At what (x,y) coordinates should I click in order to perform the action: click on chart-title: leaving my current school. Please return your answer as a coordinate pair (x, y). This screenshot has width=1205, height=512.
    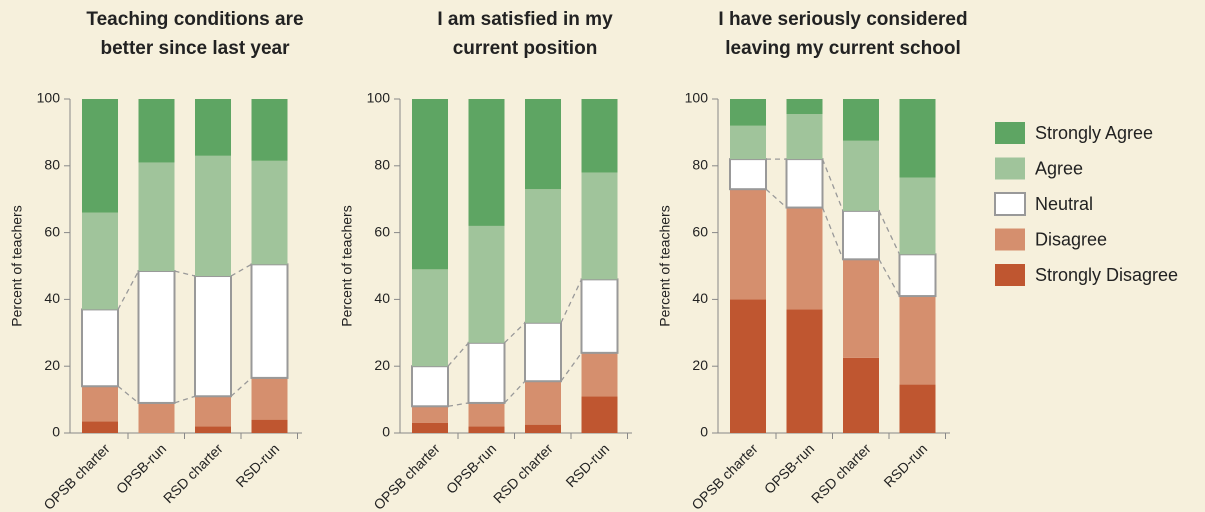
    Looking at the image, I should click on (842, 48).